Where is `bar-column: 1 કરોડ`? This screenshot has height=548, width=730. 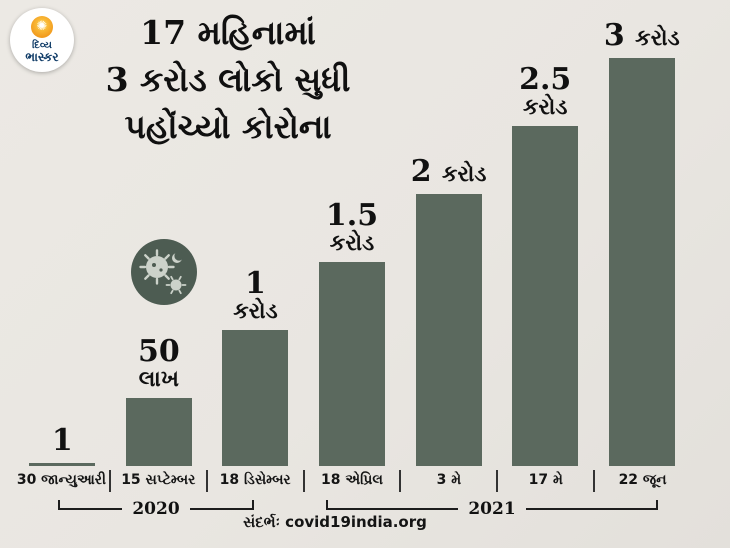
bar-column: 1 કરોડ is located at coordinates (255, 365).